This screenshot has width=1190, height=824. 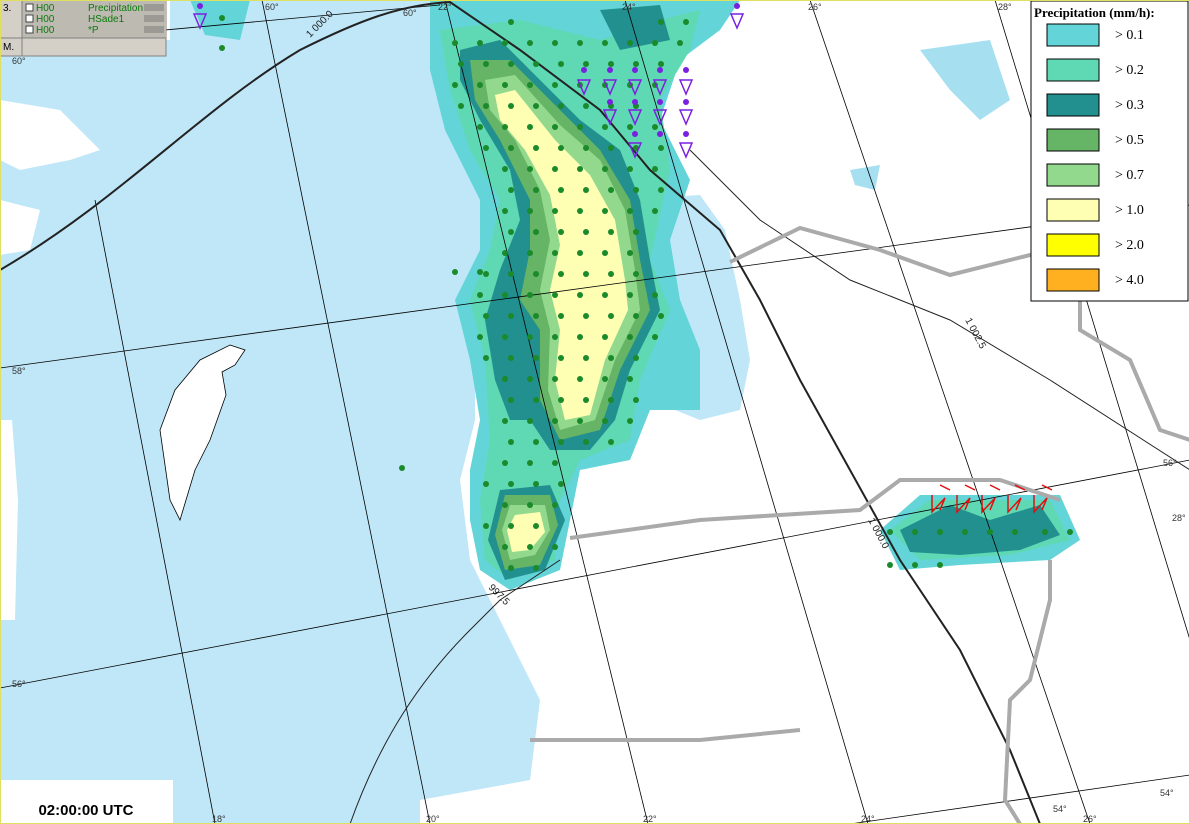 What do you see at coordinates (19, 371) in the screenshot?
I see `graticule-label: 58°` at bounding box center [19, 371].